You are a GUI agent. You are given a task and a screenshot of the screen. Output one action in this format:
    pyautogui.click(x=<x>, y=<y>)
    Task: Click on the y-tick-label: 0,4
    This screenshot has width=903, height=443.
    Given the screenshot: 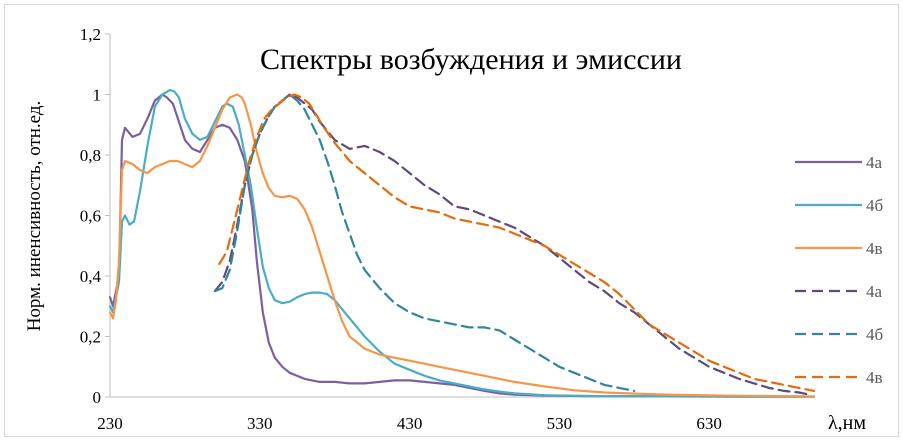 What is the action you would take?
    pyautogui.click(x=91, y=276)
    